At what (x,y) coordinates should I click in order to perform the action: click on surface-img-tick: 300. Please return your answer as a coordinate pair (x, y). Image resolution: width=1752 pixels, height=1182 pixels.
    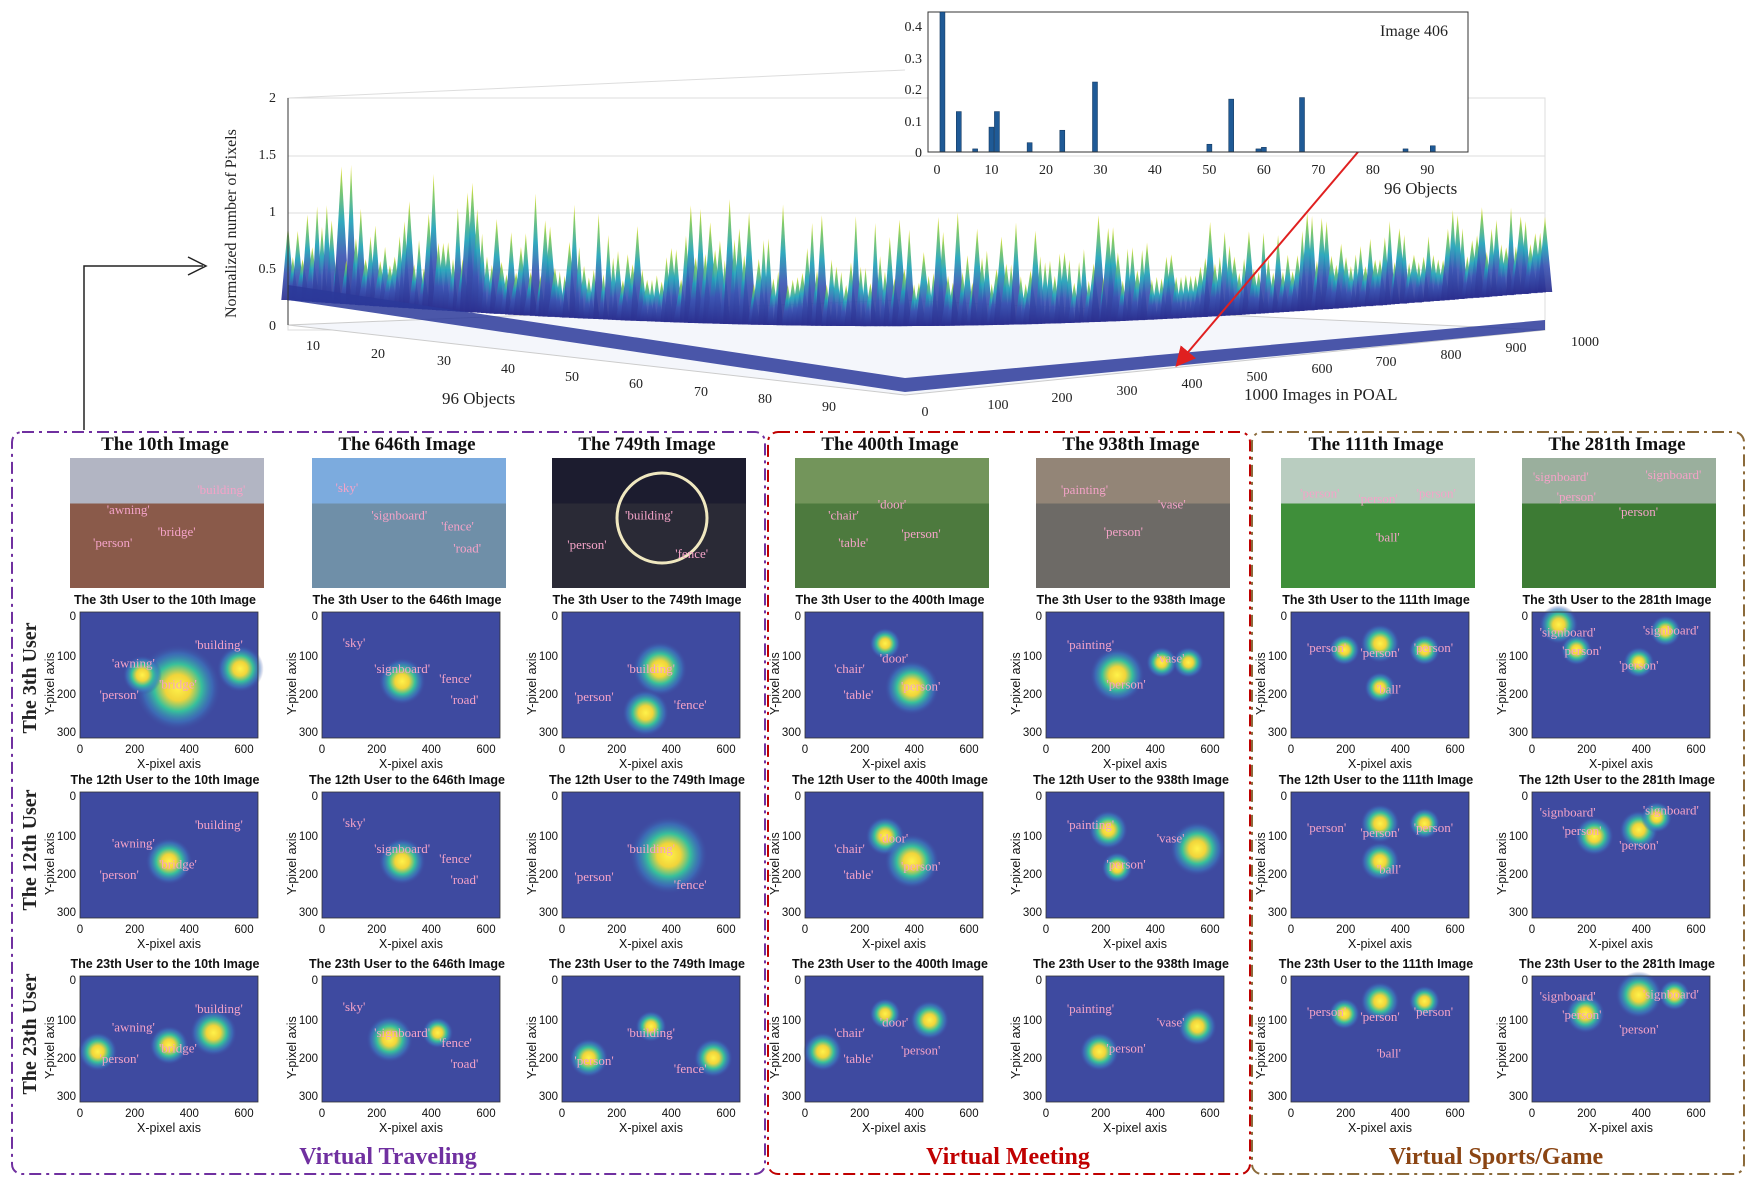
    Looking at the image, I should click on (1127, 391).